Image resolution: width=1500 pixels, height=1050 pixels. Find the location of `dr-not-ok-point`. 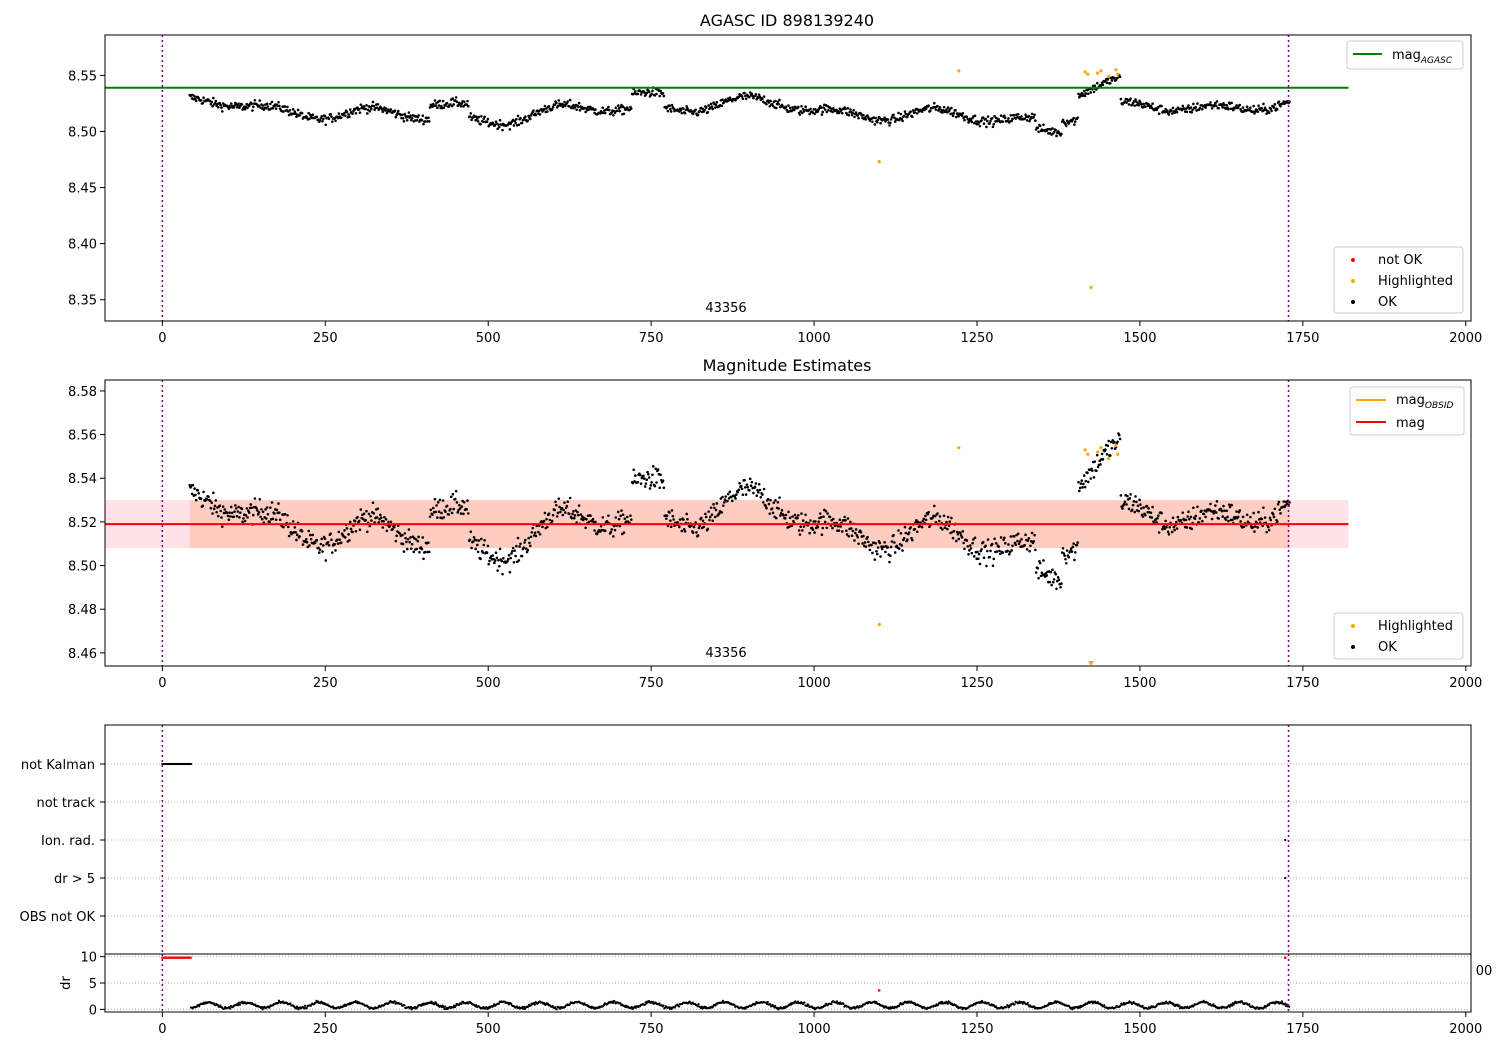

dr-not-ok-point is located at coordinates (1285, 957).